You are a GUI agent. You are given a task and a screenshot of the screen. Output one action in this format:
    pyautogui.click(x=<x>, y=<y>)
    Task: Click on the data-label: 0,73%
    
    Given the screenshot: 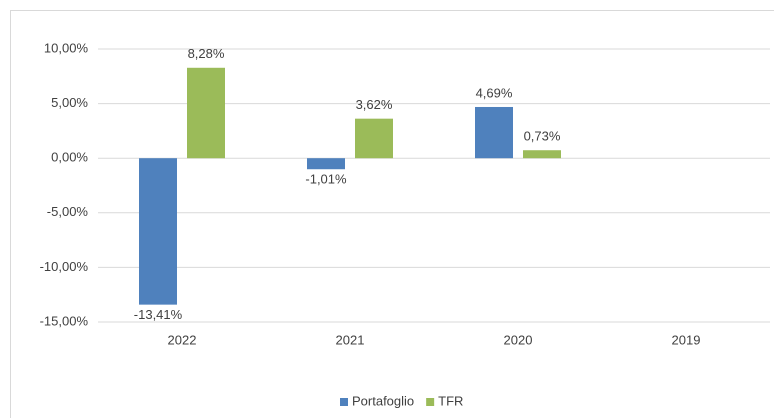 What is the action you would take?
    pyautogui.click(x=542, y=136)
    